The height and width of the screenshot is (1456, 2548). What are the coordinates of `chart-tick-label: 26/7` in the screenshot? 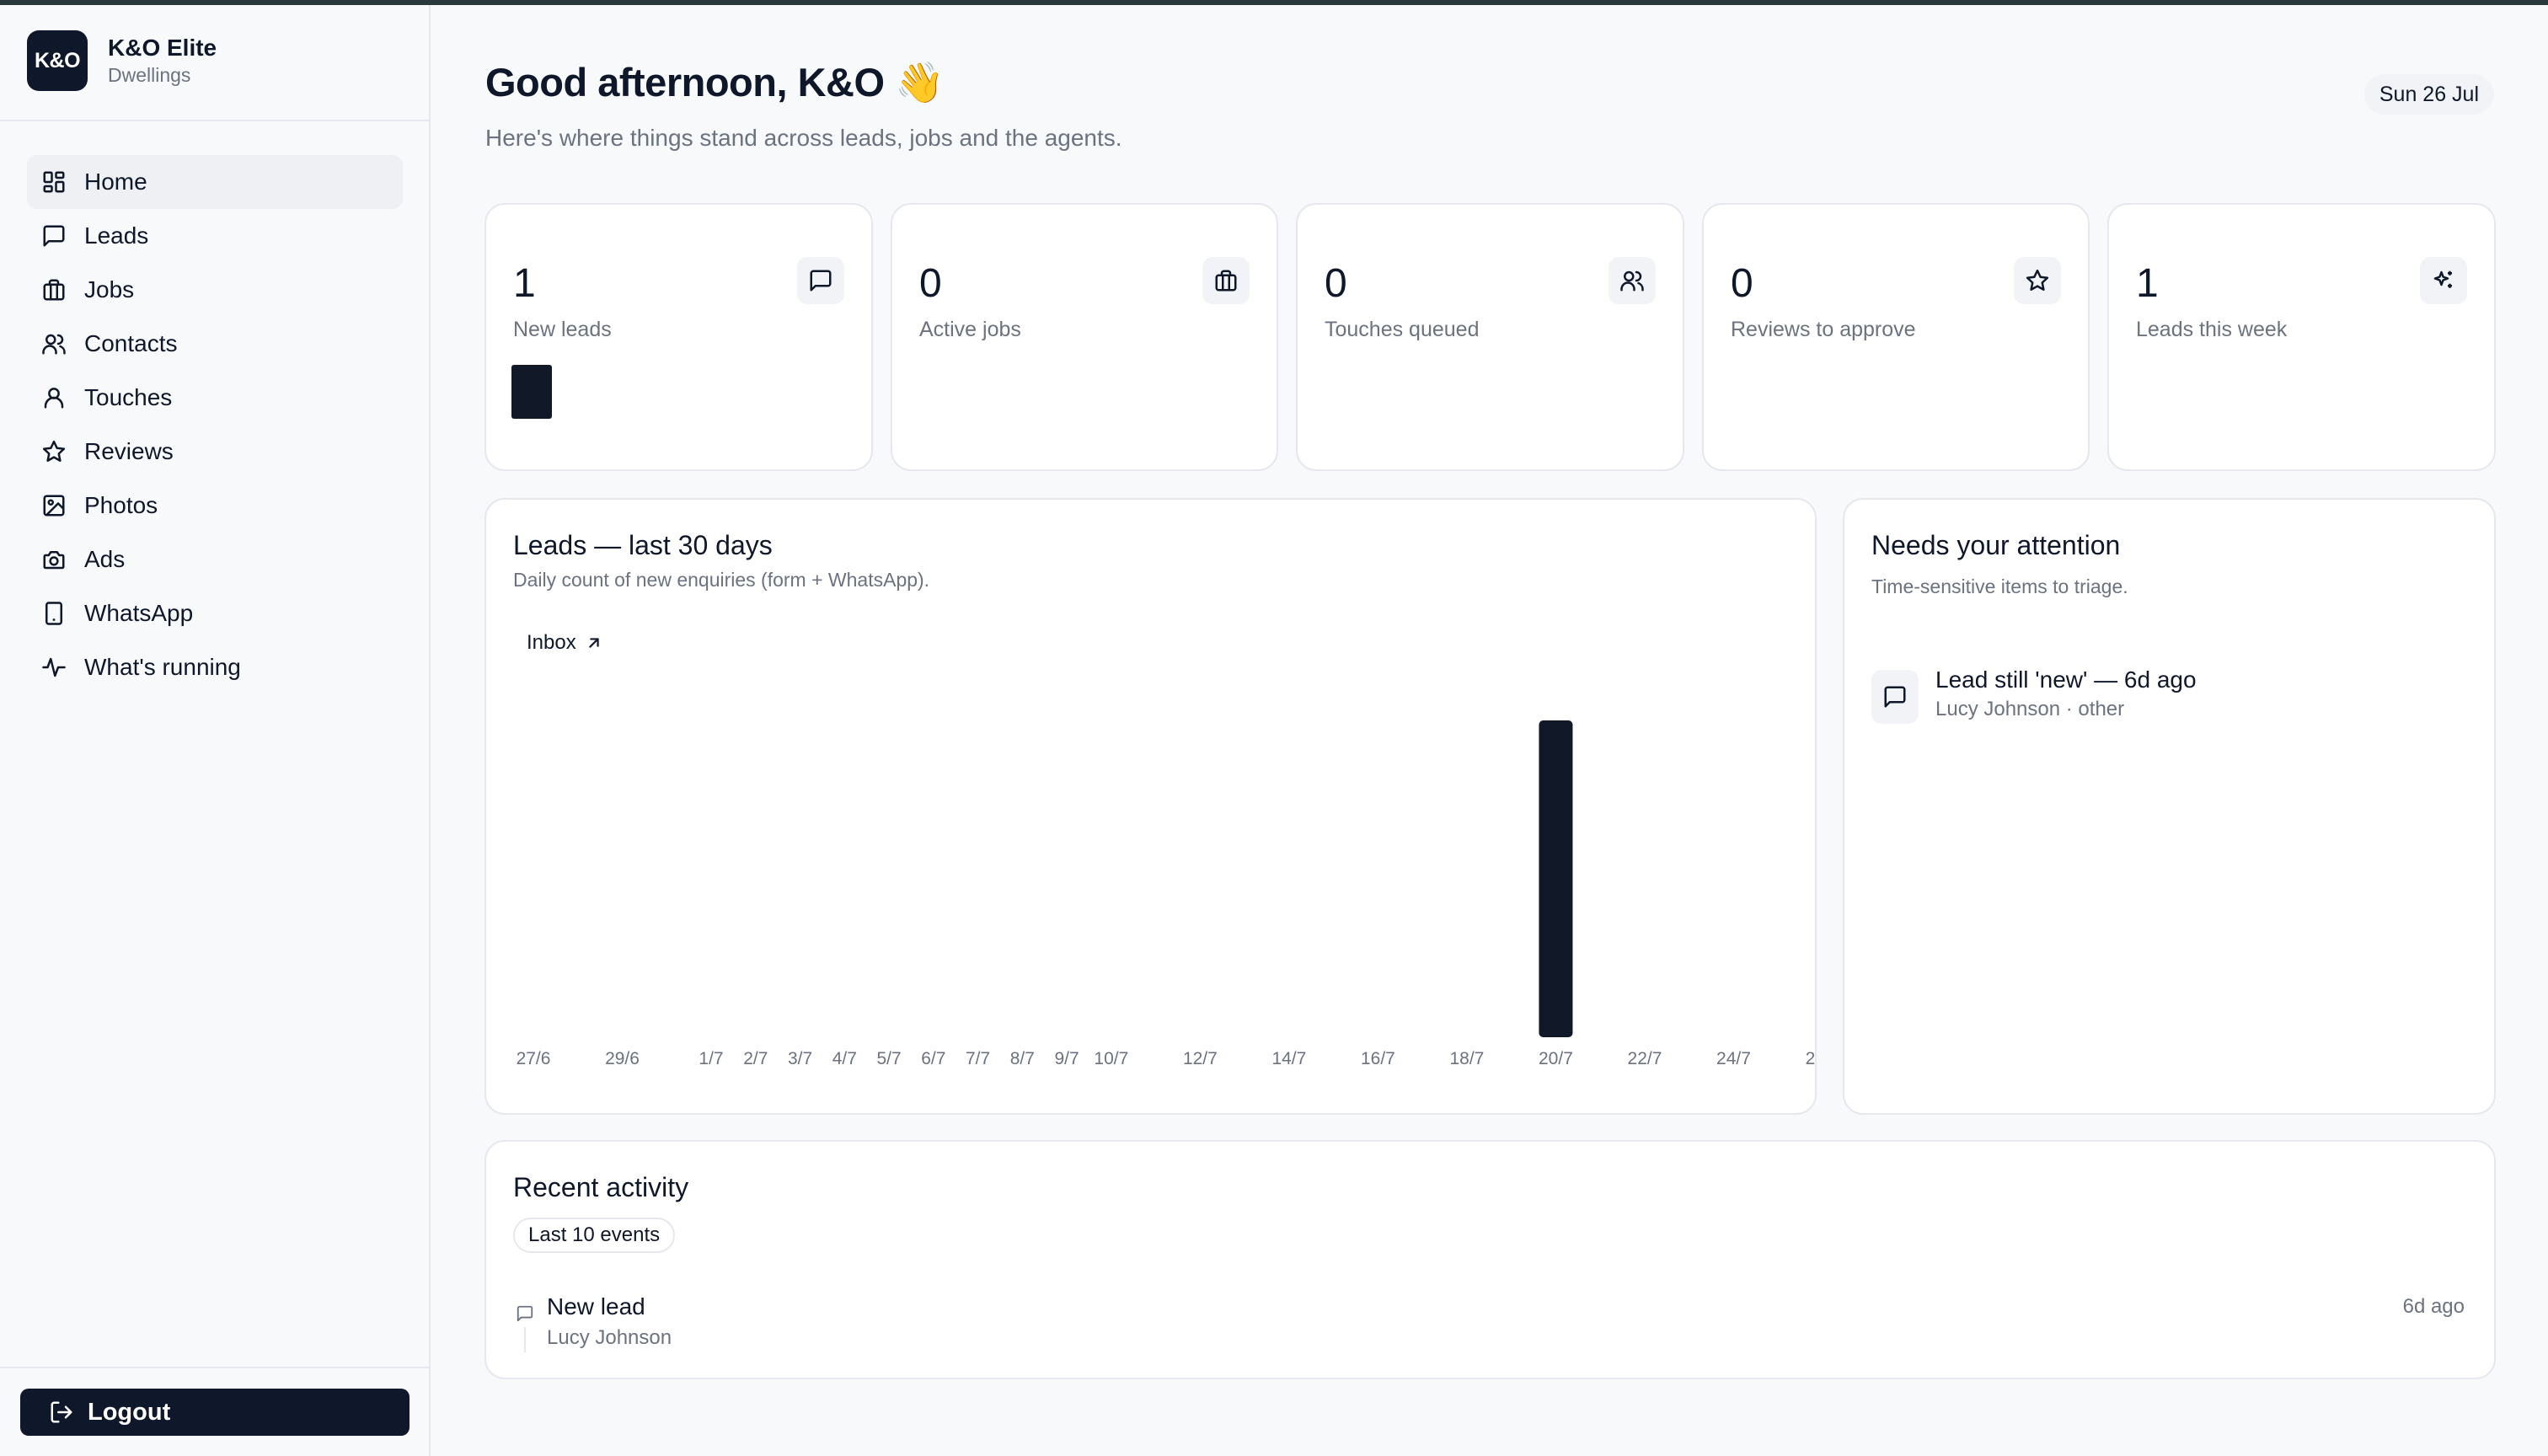 It's located at (1810, 1058).